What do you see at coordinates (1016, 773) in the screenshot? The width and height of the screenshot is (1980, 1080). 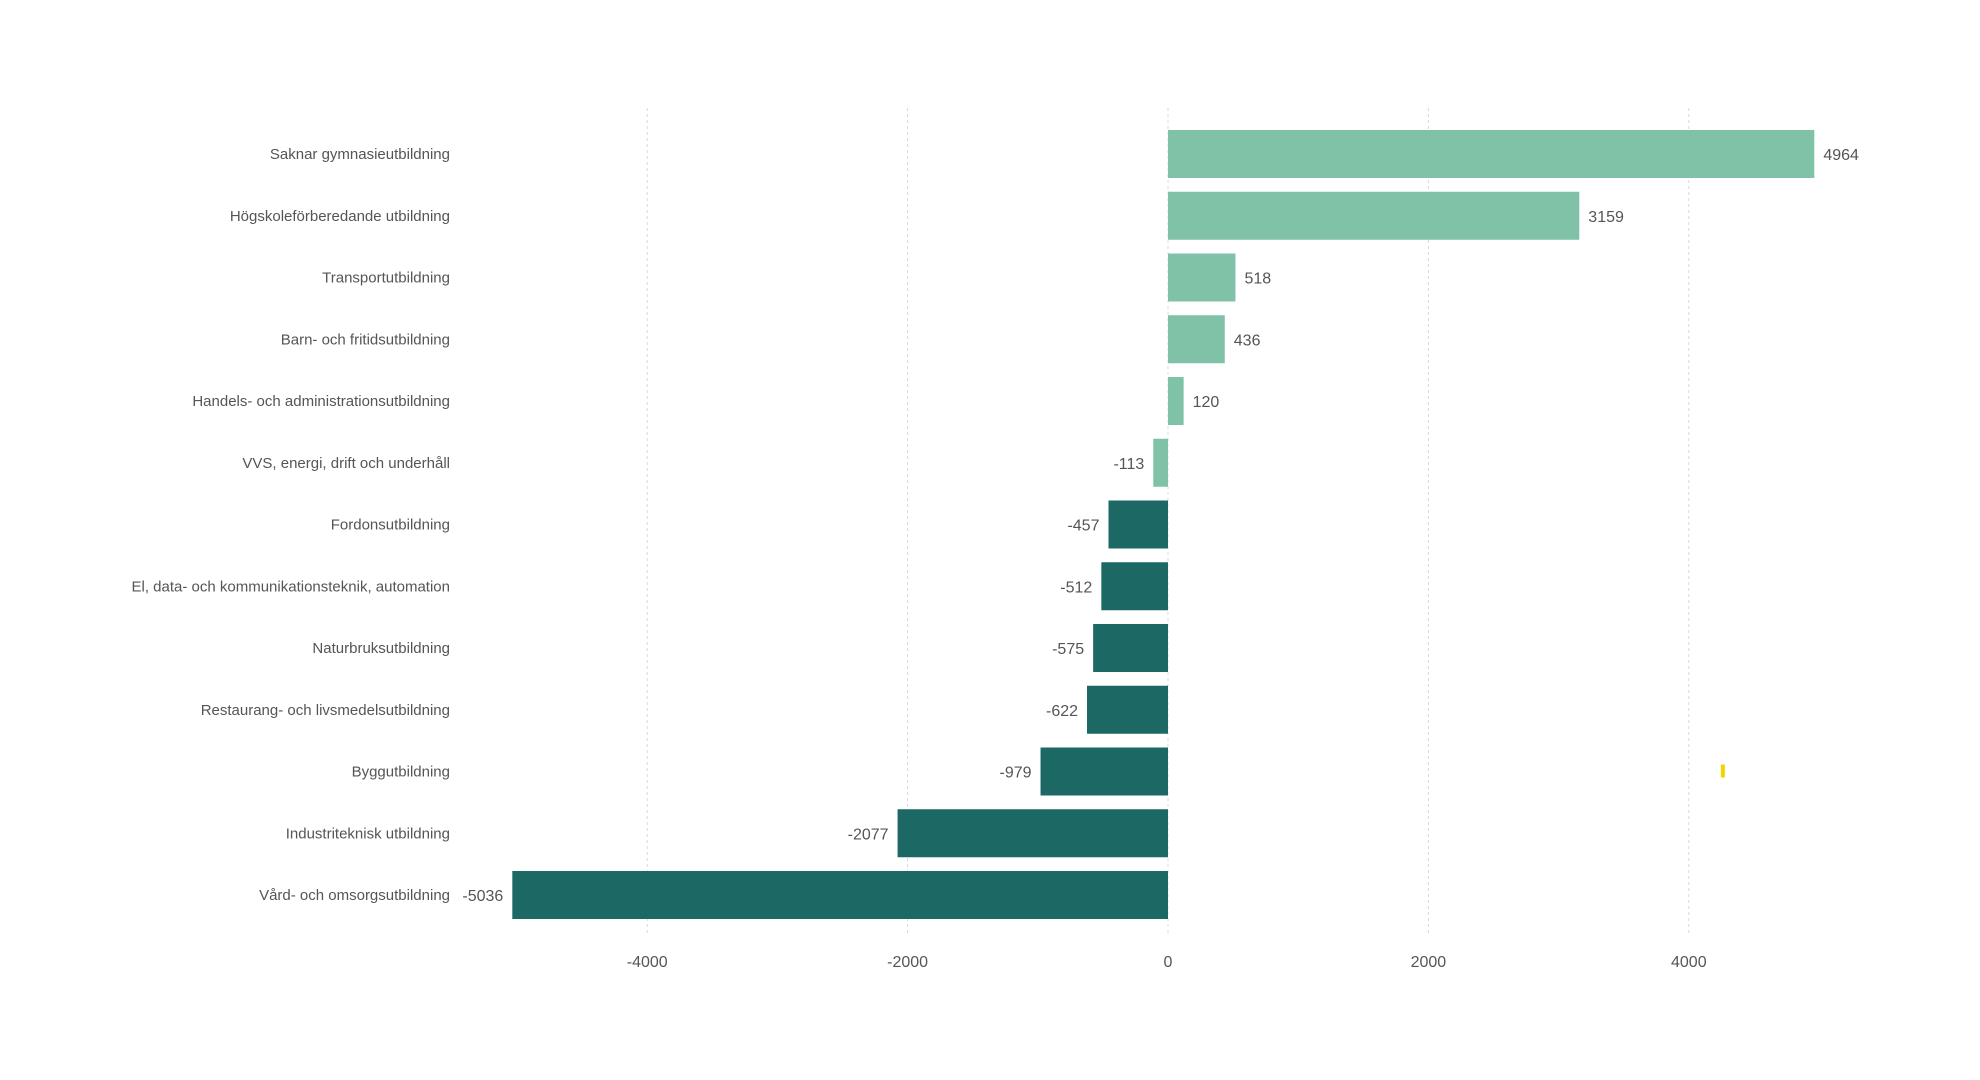 I see `value-label: -979` at bounding box center [1016, 773].